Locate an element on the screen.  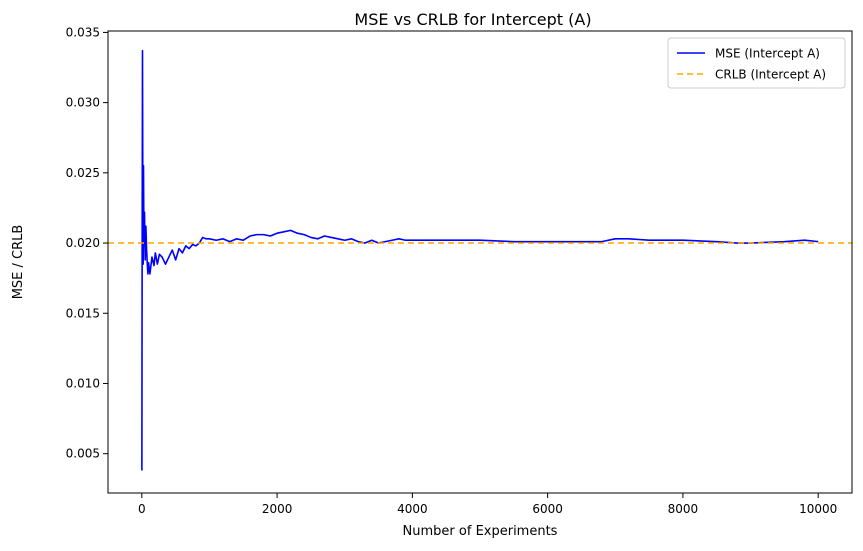
x-tick-label: 8000 is located at coordinates (683, 509).